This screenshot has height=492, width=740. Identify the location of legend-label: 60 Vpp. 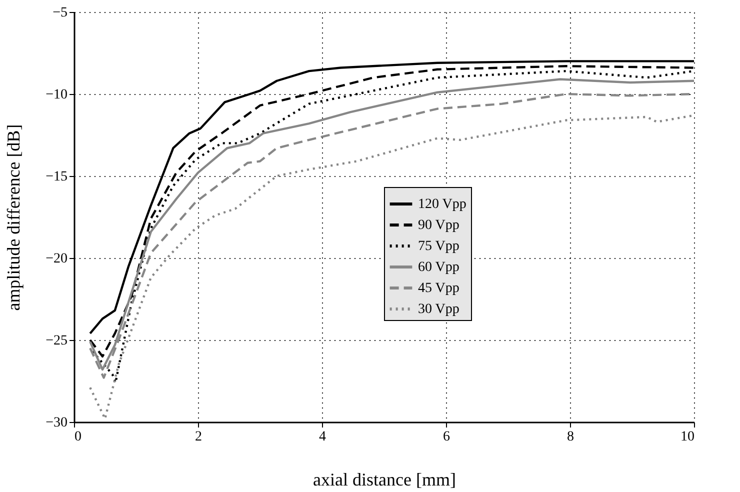
(439, 267).